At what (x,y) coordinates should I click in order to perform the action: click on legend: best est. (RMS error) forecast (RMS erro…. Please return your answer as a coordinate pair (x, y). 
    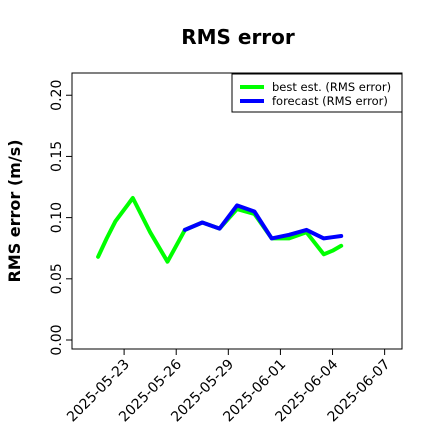
    Looking at the image, I should click on (317, 93).